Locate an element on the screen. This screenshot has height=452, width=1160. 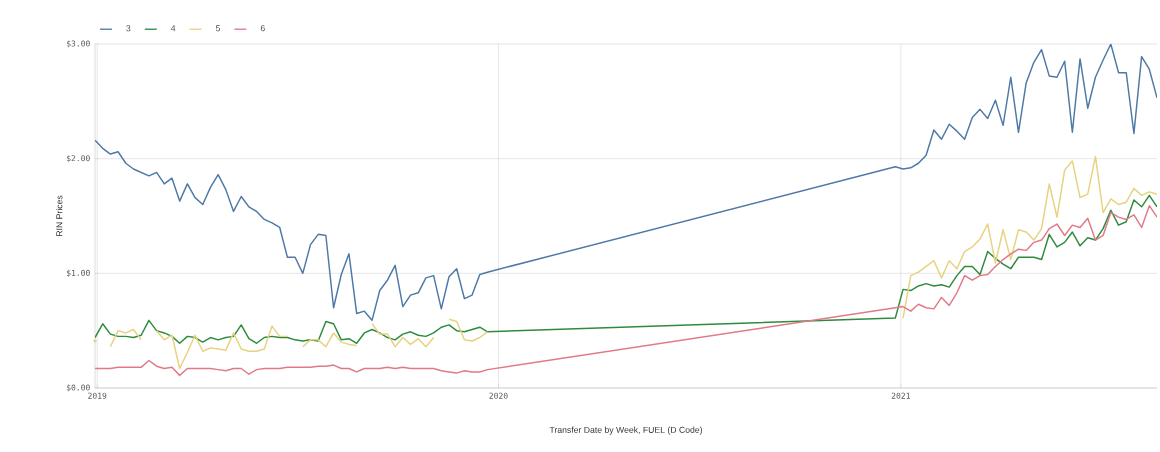
y-tick-label: $1.00 is located at coordinates (78, 273).